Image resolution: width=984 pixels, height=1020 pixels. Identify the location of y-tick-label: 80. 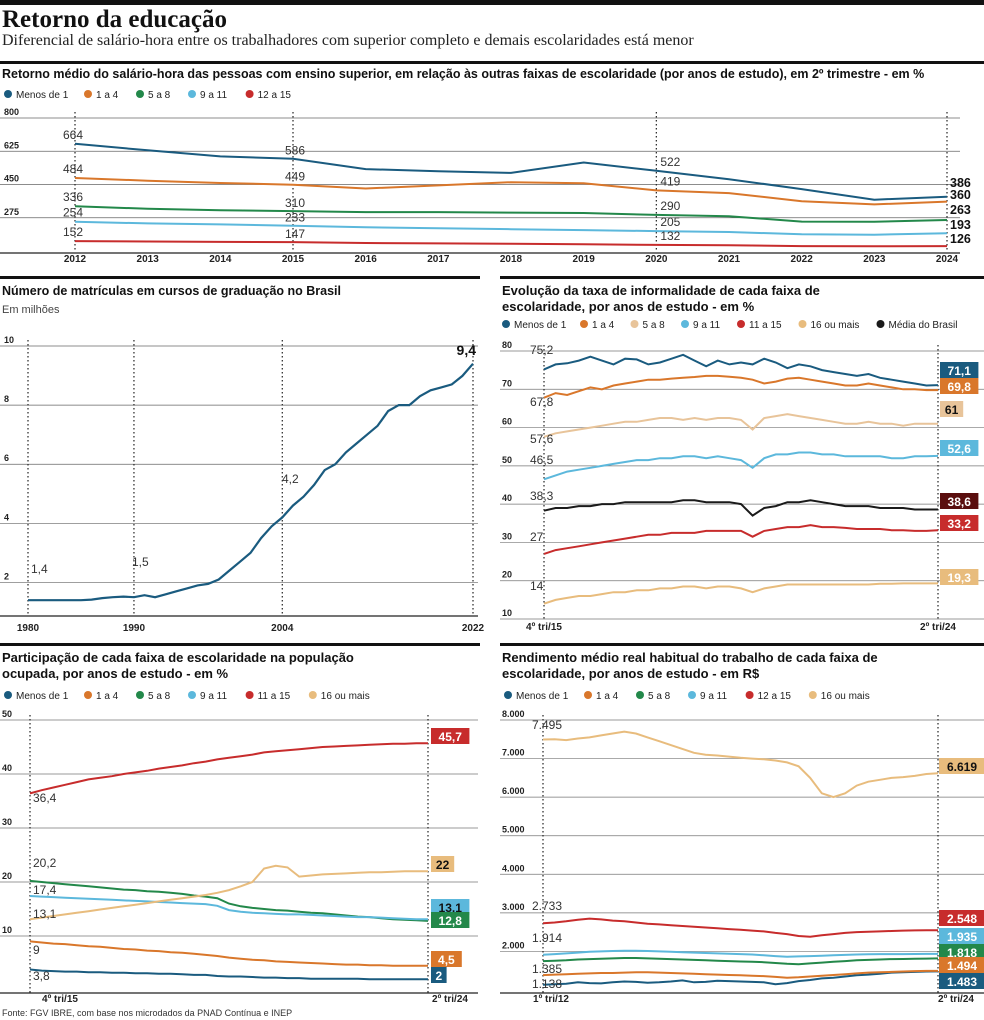
(507, 345).